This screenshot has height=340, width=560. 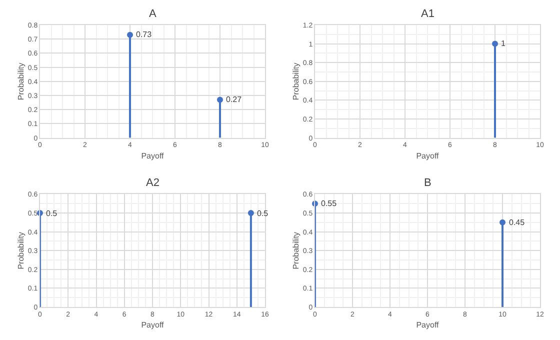 What do you see at coordinates (428, 183) in the screenshot?
I see `chart-title: B` at bounding box center [428, 183].